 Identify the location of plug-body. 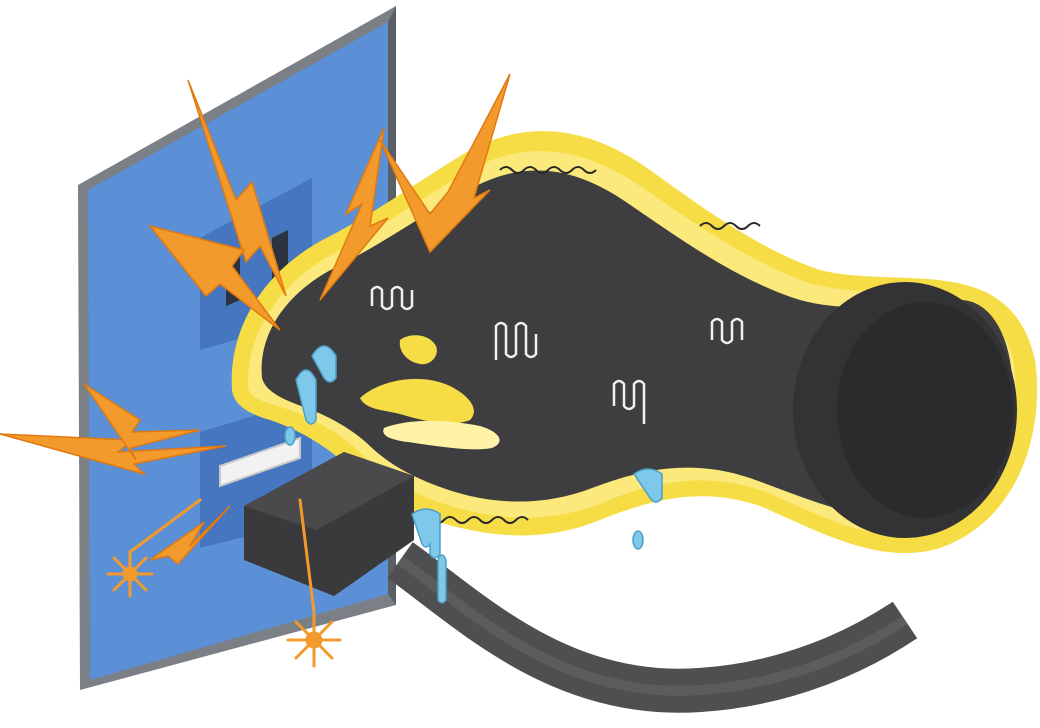
(329, 524).